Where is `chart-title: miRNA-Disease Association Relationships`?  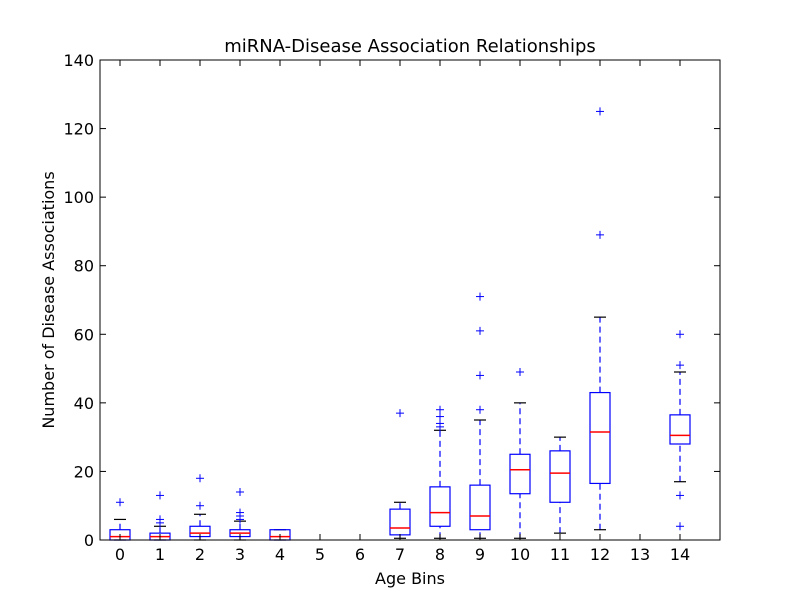 chart-title: miRNA-Disease Association Relationships is located at coordinates (410, 46).